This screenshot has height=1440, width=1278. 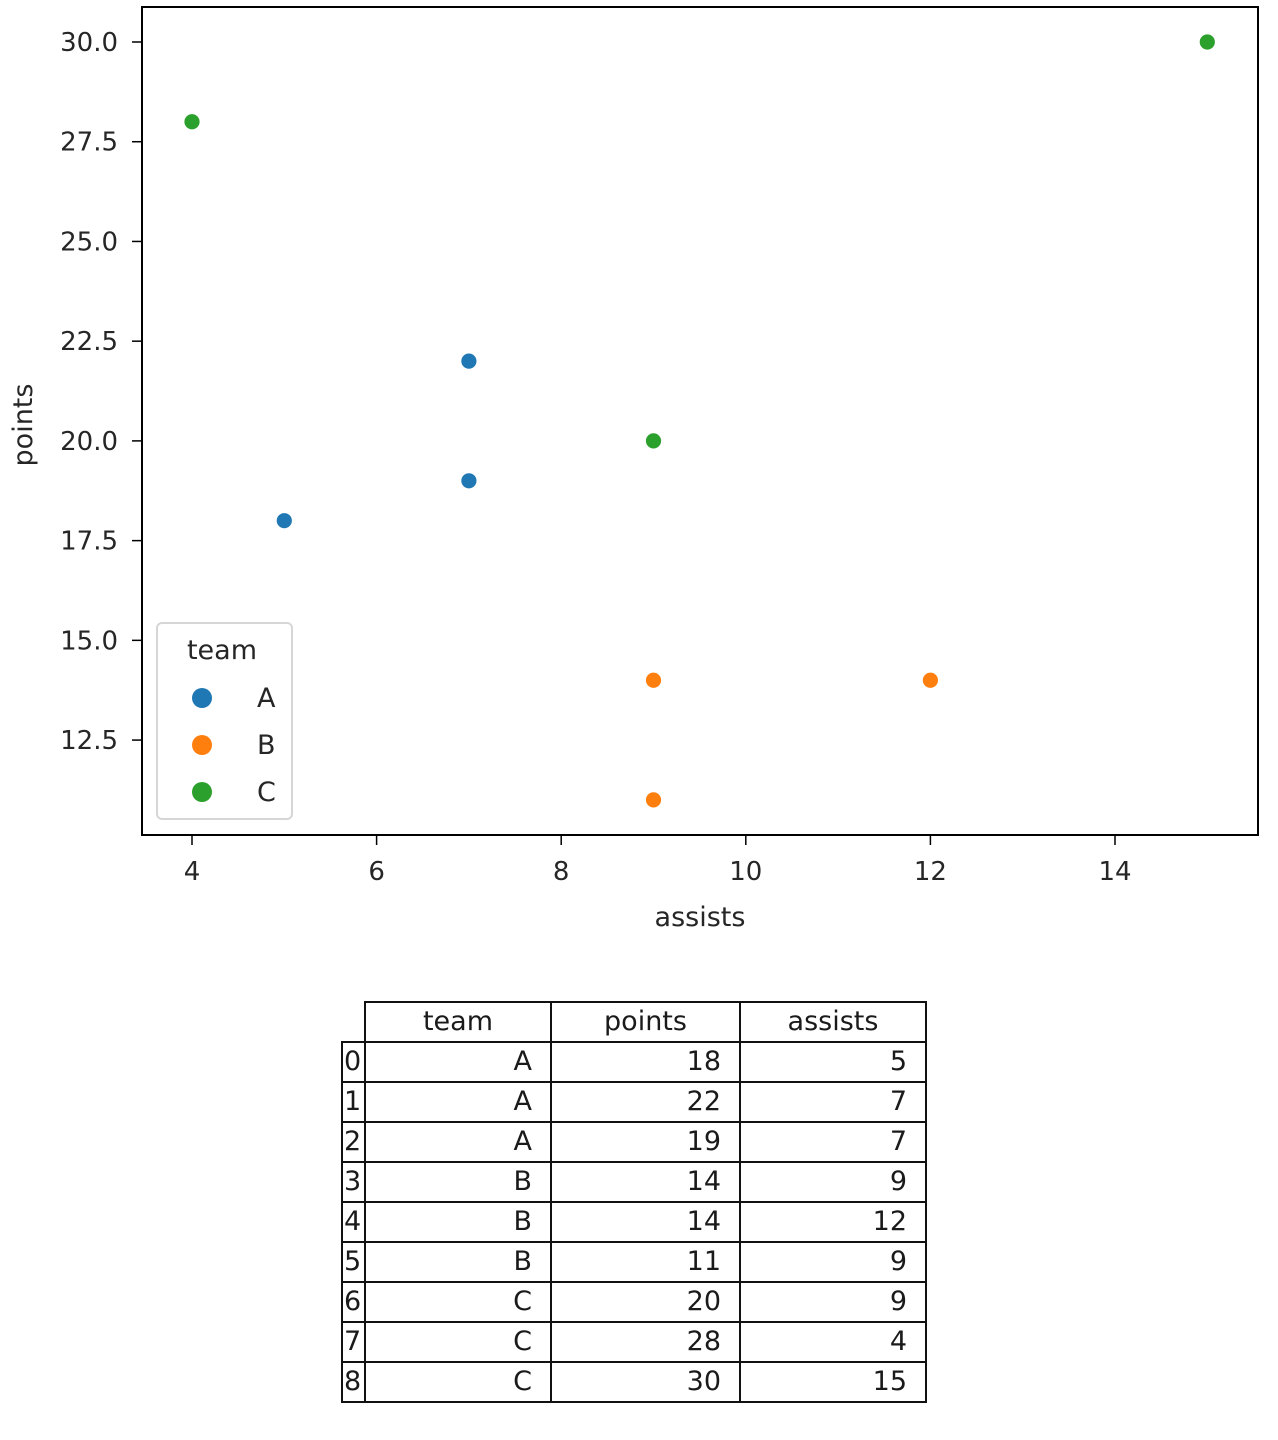 What do you see at coordinates (353, 1142) in the screenshot?
I see `cell-index: 2` at bounding box center [353, 1142].